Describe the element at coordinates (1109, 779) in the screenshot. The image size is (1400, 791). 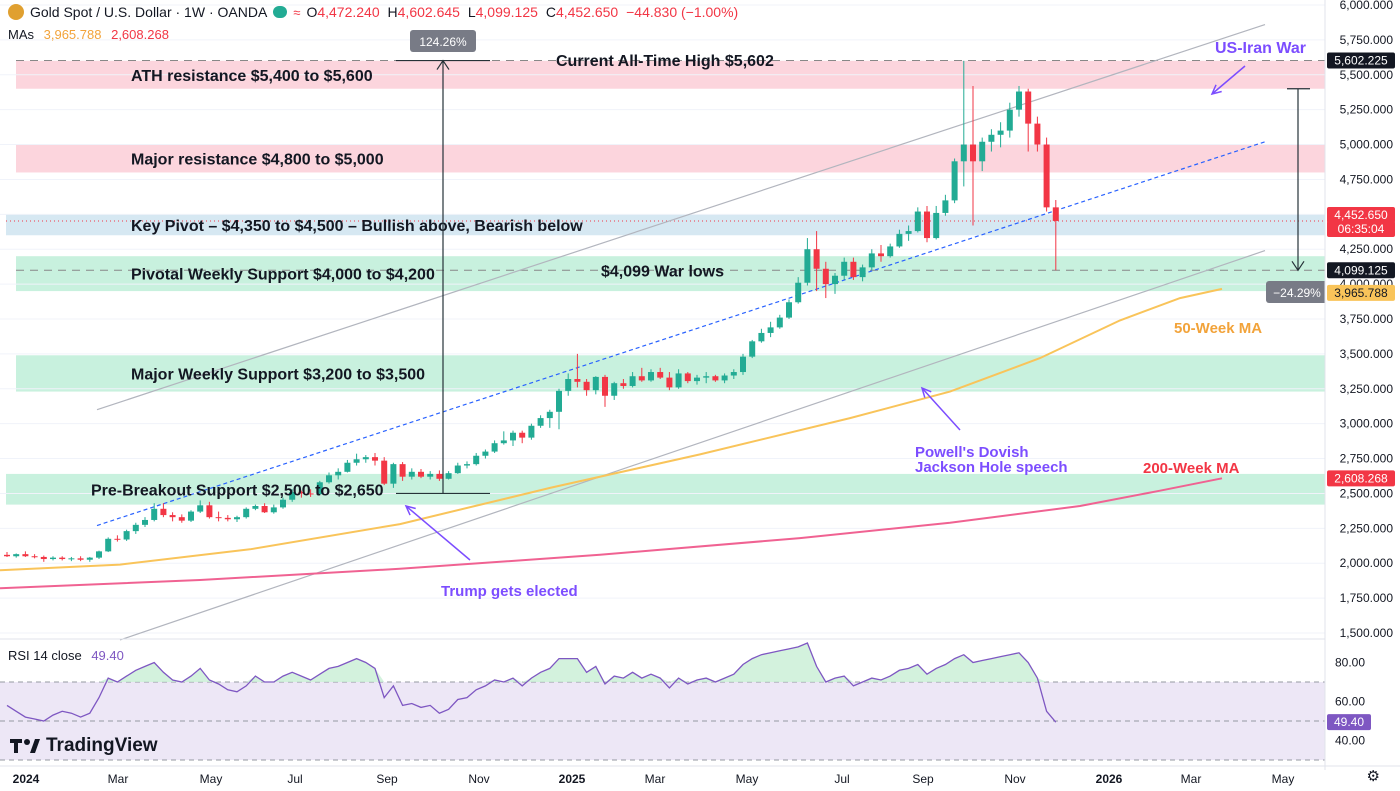
I see `x-tick-label: 2026` at that location.